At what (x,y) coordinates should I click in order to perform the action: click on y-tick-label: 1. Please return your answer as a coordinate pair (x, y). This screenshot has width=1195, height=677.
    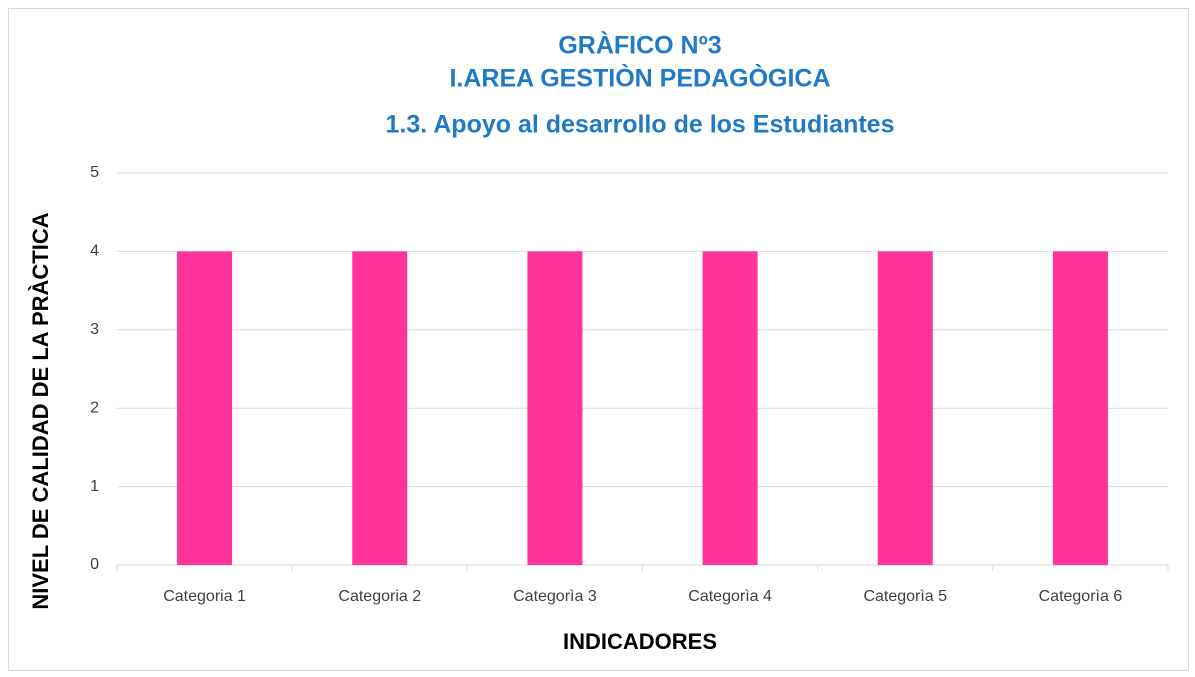
    Looking at the image, I should click on (94, 486).